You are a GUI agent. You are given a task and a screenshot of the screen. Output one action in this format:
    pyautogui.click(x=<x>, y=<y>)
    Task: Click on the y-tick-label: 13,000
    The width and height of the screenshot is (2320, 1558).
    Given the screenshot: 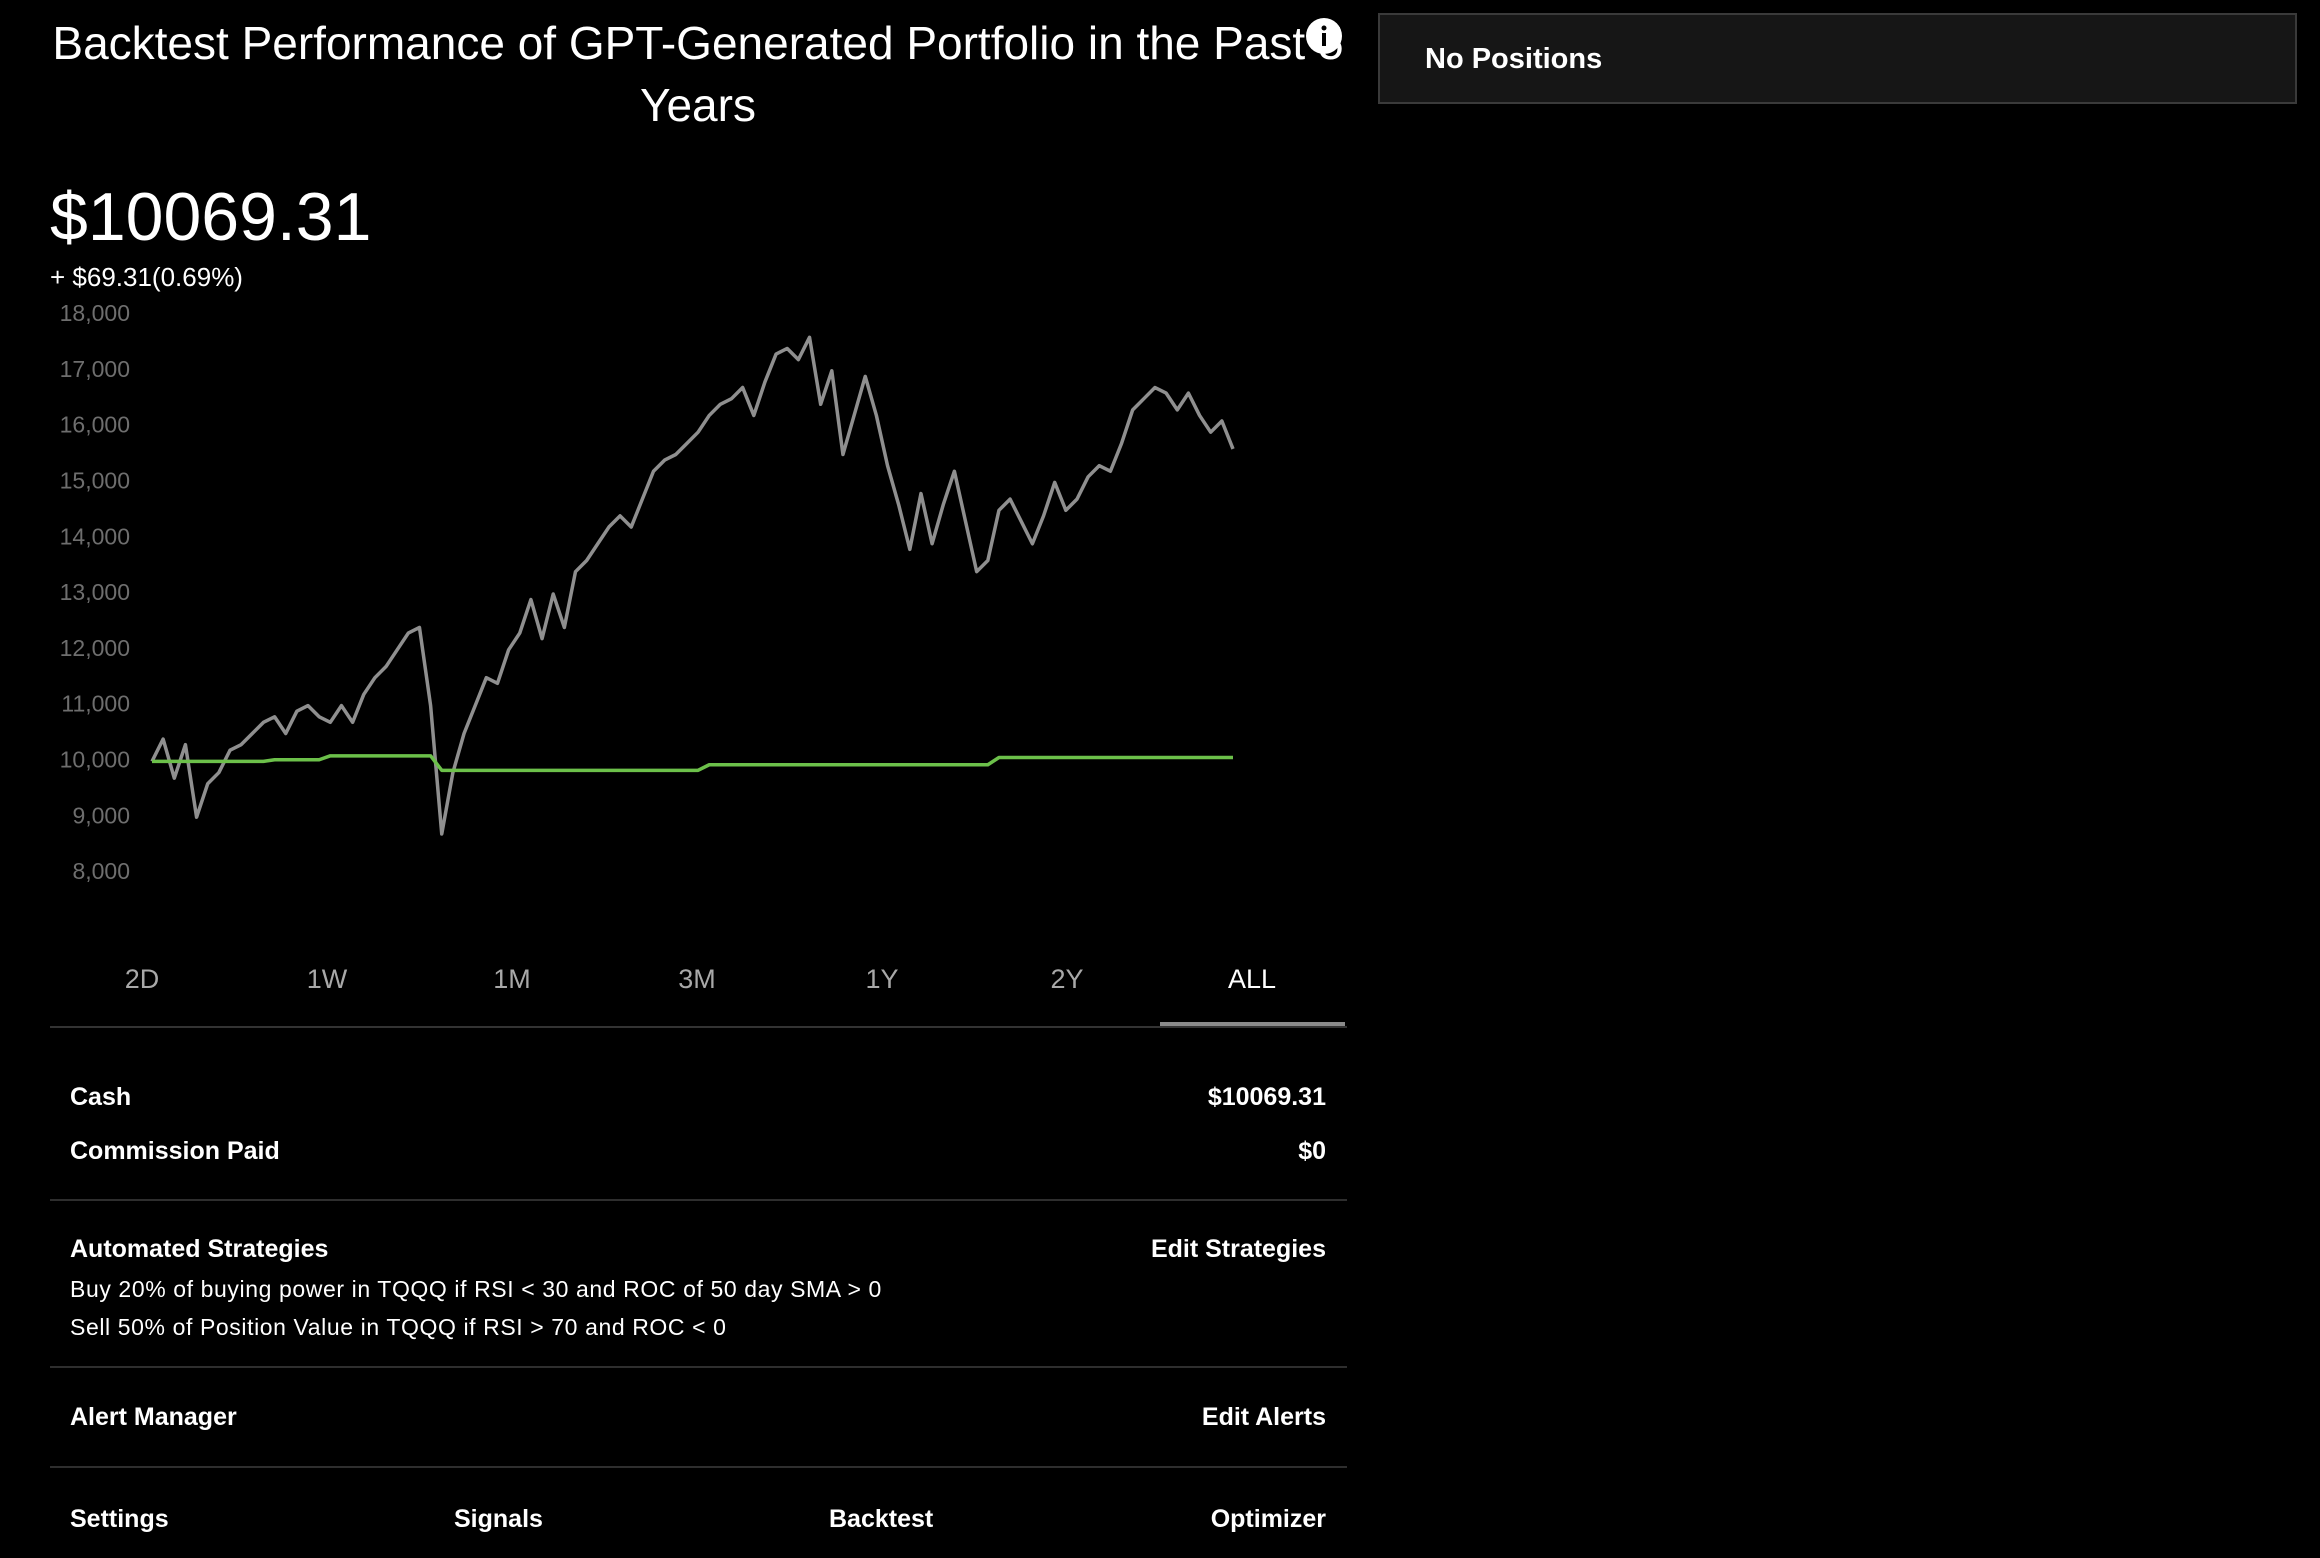 What is the action you would take?
    pyautogui.click(x=95, y=592)
    